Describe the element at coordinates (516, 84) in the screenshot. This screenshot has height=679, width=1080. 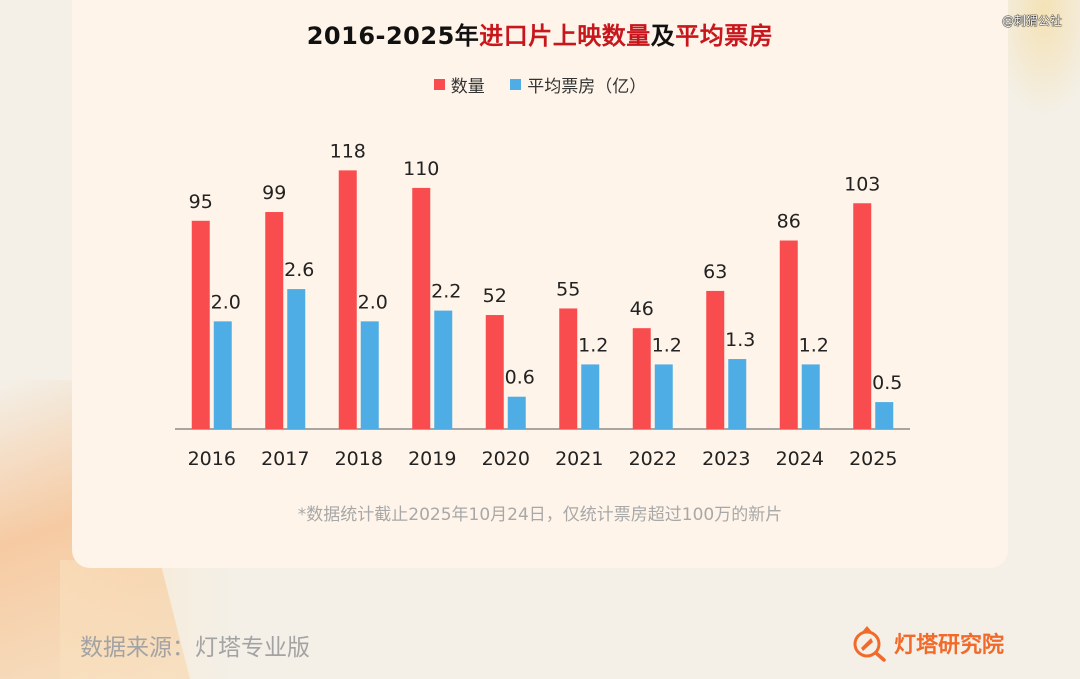
I see `legend-swatch-avg` at that location.